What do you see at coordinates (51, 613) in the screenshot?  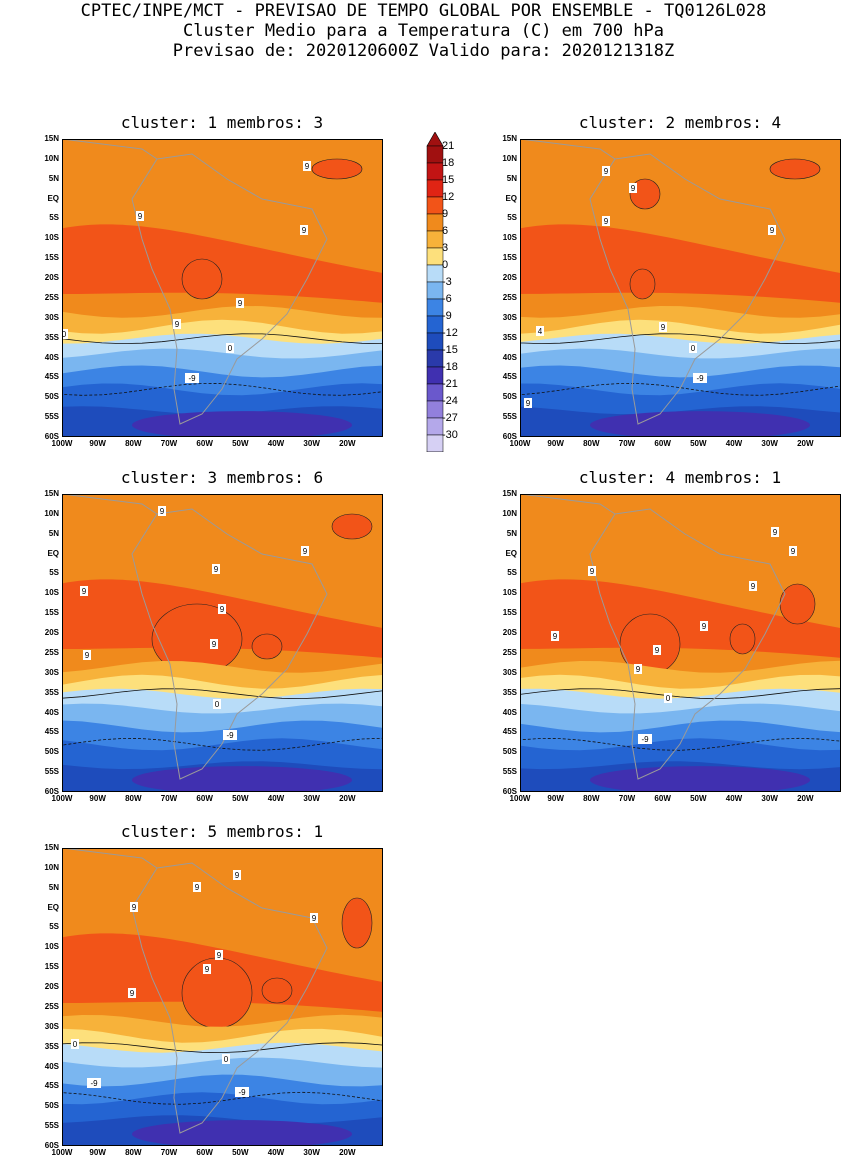 I see `lat-tick-label: 15S` at bounding box center [51, 613].